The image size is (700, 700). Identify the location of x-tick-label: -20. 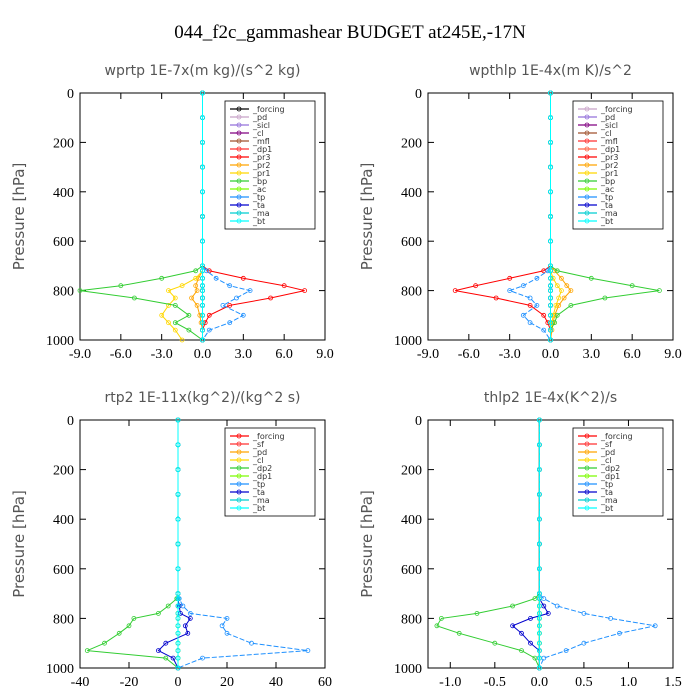
(129, 682).